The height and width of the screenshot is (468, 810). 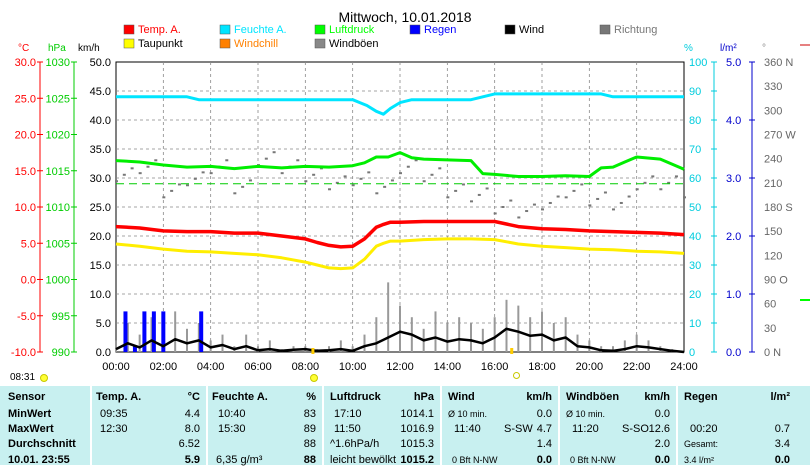 What do you see at coordinates (773, 256) in the screenshot?
I see `direction-tick-label: 120` at bounding box center [773, 256].